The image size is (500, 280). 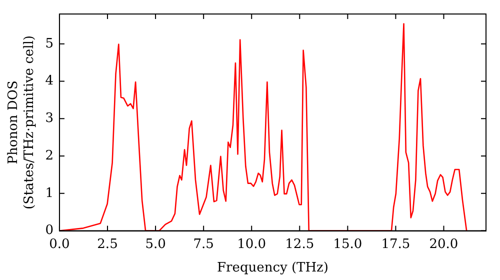 I want to click on x-tick-label: 10.0, so click(x=251, y=244).